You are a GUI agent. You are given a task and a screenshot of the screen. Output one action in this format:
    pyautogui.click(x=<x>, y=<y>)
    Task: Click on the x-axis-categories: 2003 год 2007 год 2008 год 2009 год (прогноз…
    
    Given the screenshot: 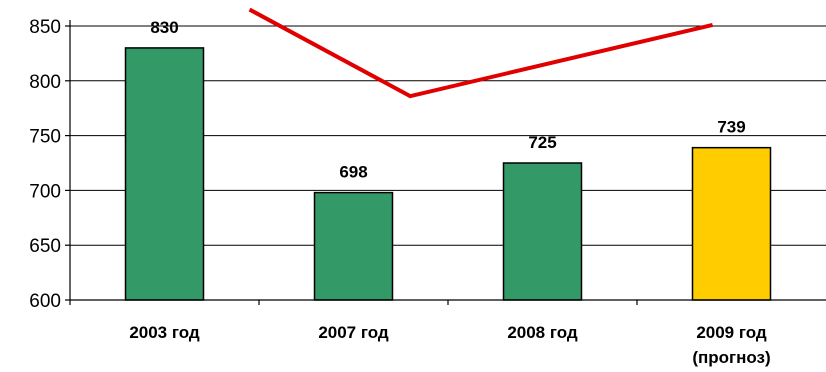 What is the action you would take?
    pyautogui.click(x=449, y=345)
    